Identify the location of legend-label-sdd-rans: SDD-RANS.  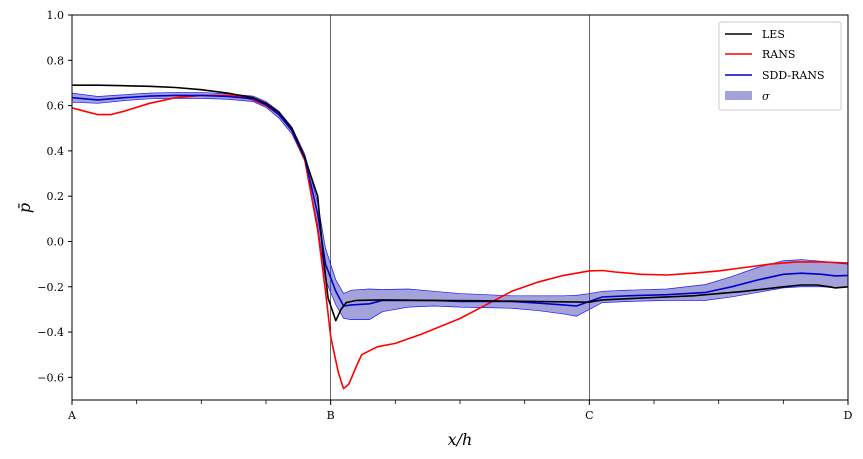
(793, 75).